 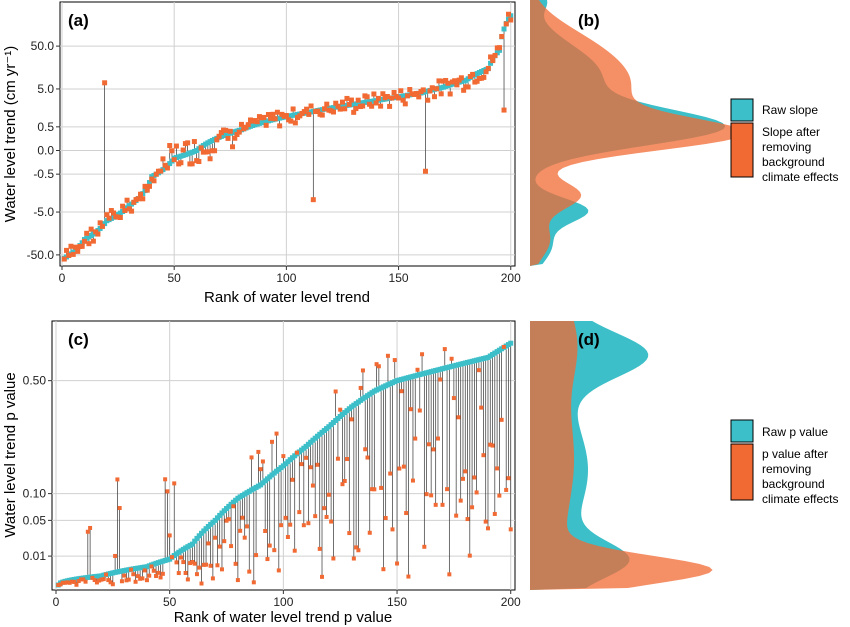 I want to click on legend-d-raw-label: Raw p value, so click(x=795, y=432).